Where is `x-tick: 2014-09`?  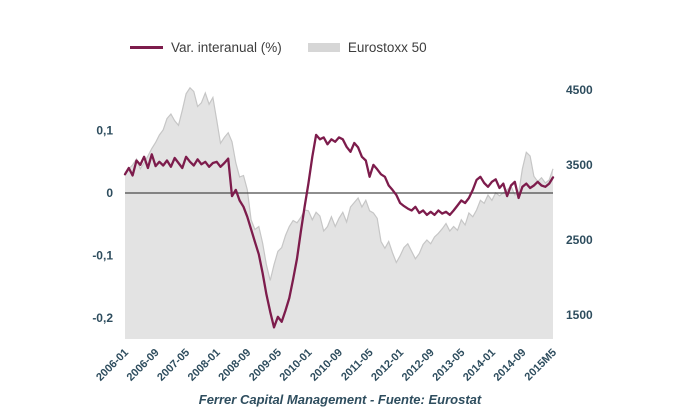
x-tick: 2014-09 is located at coordinates (509, 365).